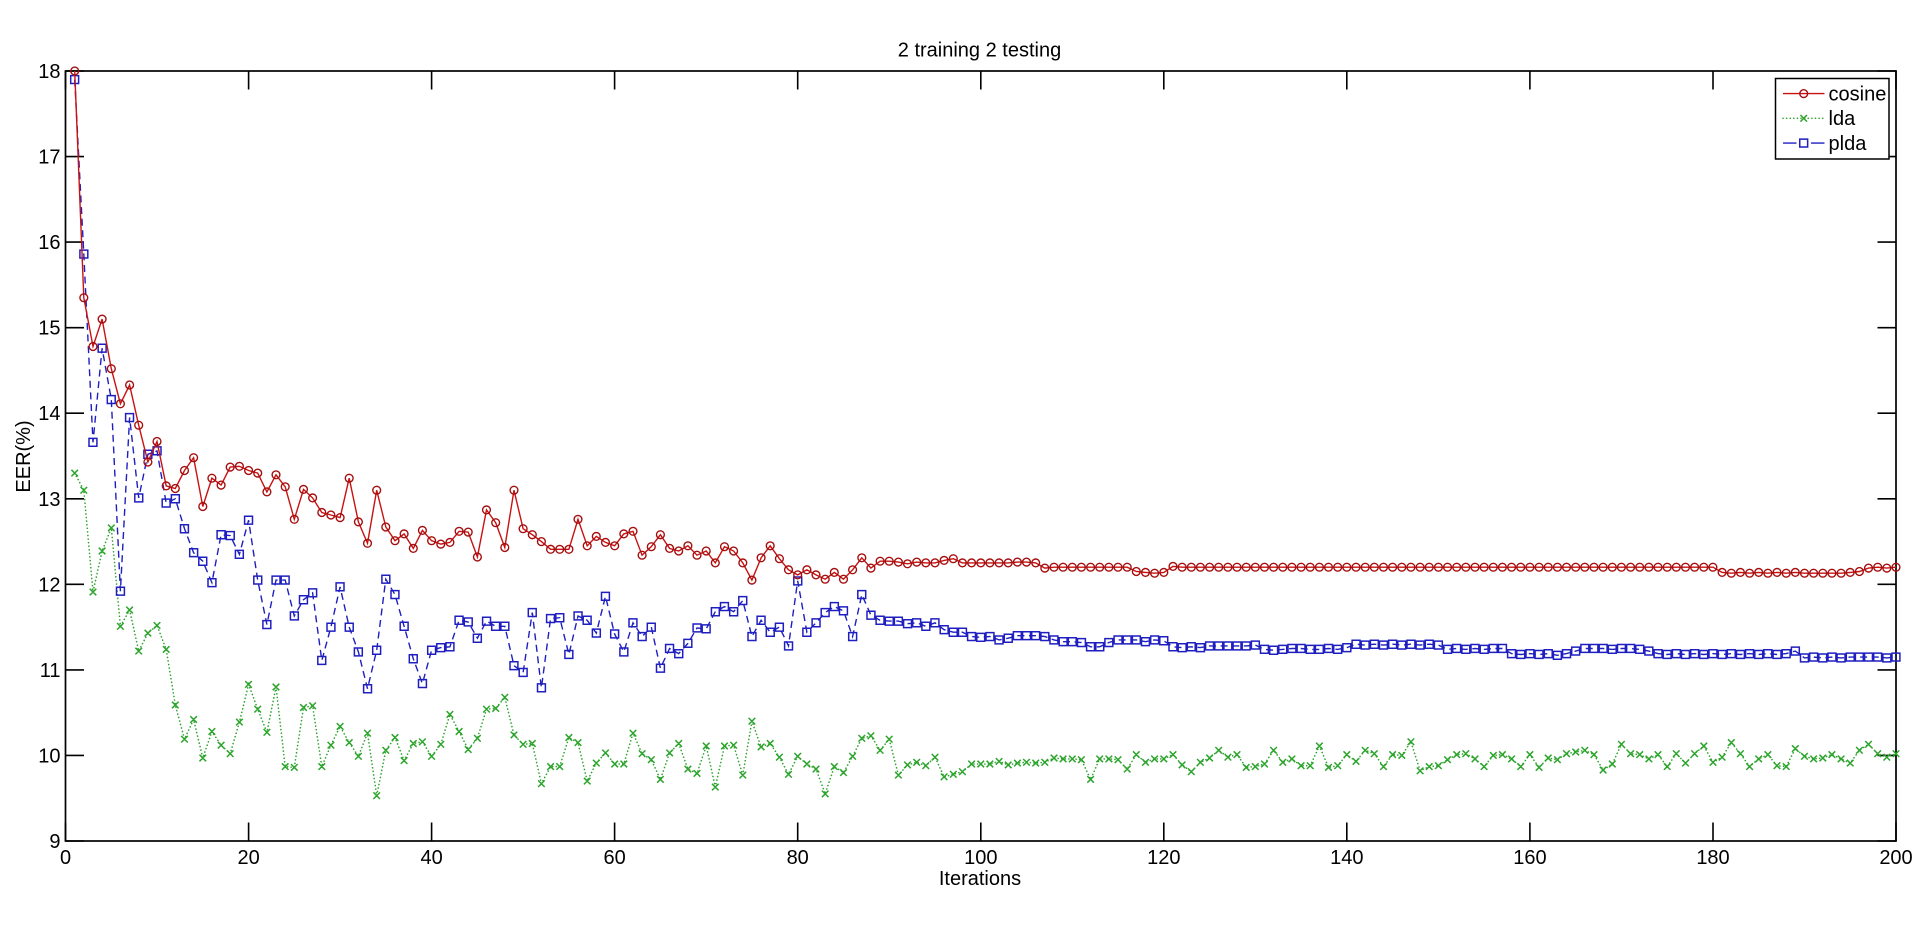 The width and height of the screenshot is (1921, 945). What do you see at coordinates (1848, 144) in the screenshot?
I see `svg-text: plda` at bounding box center [1848, 144].